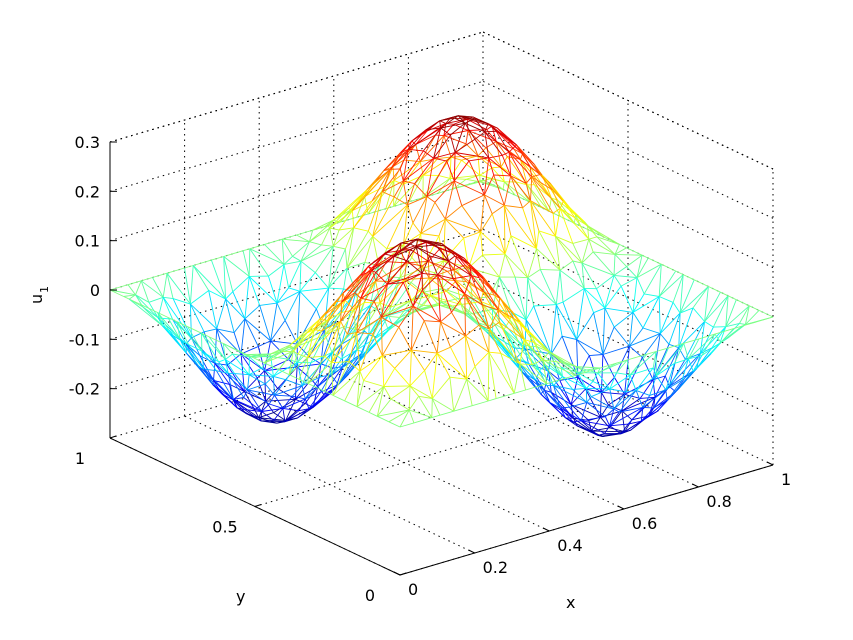 Image resolution: width=853 pixels, height=640 pixels. What do you see at coordinates (95, 290) in the screenshot?
I see `z-tick-label: 0` at bounding box center [95, 290].